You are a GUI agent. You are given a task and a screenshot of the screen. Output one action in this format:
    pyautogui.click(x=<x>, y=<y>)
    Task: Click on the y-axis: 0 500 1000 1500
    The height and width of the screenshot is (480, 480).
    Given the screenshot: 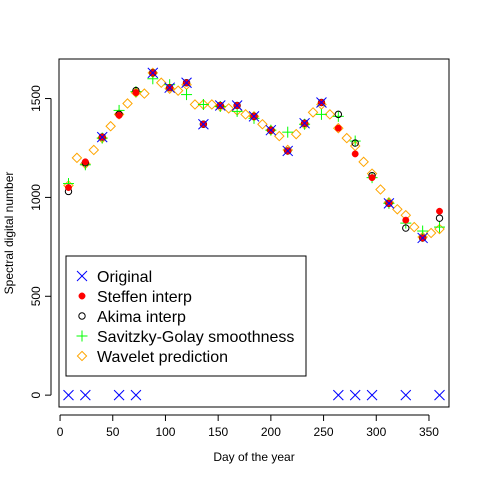 What is the action you would take?
    pyautogui.click(x=40, y=241)
    